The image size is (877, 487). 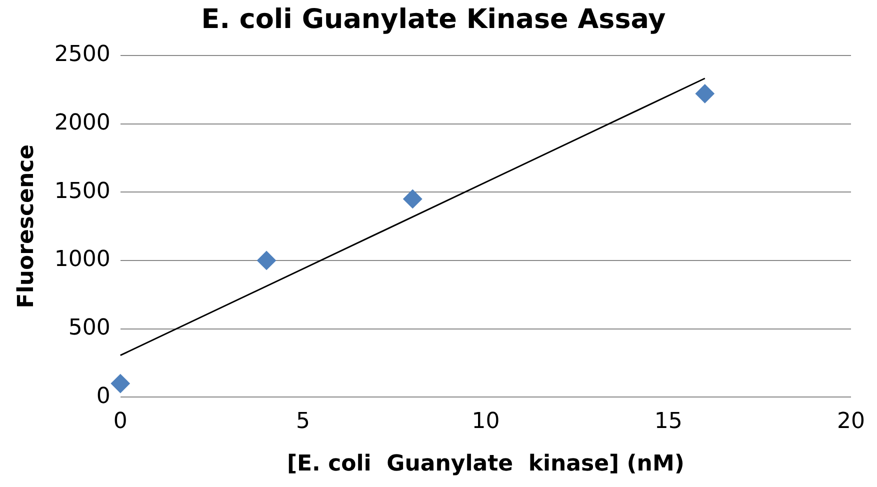 I want to click on y-tick-label: 0, so click(x=103, y=396).